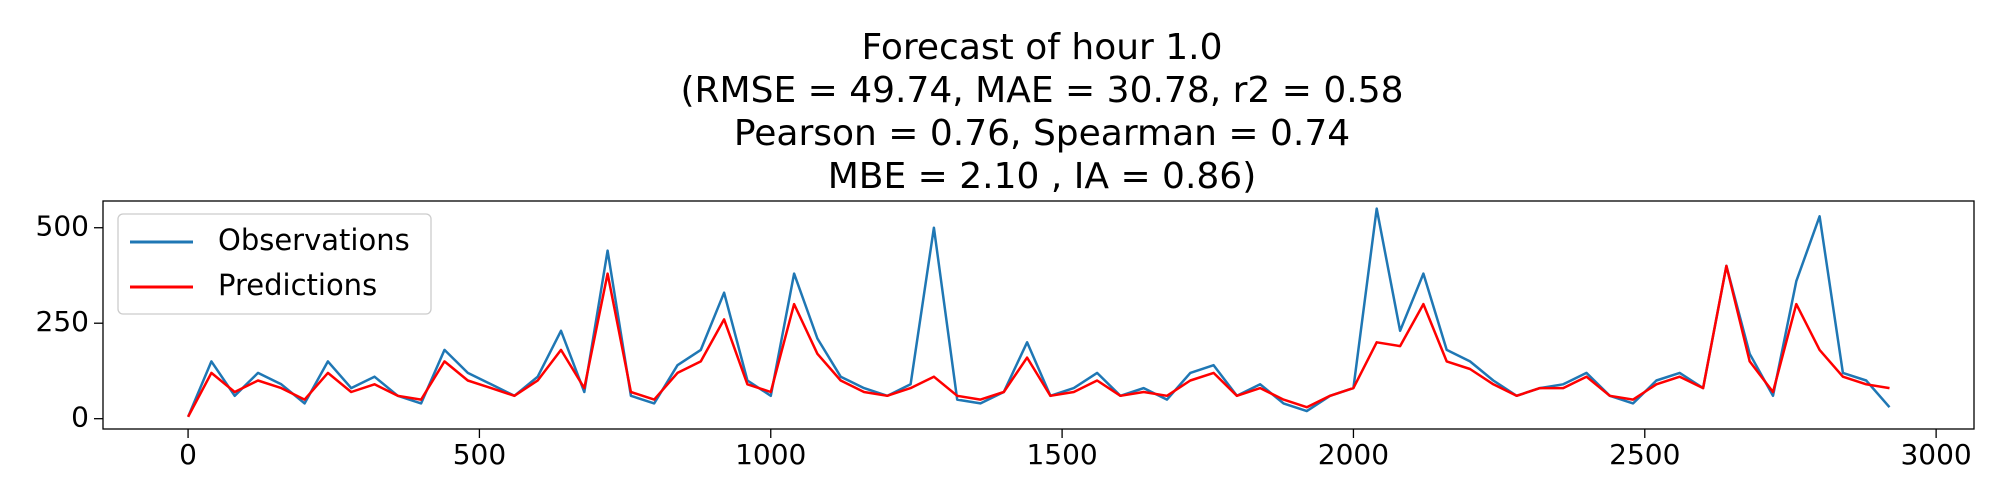  What do you see at coordinates (80, 417) in the screenshot?
I see `y-tick-label: 0` at bounding box center [80, 417].